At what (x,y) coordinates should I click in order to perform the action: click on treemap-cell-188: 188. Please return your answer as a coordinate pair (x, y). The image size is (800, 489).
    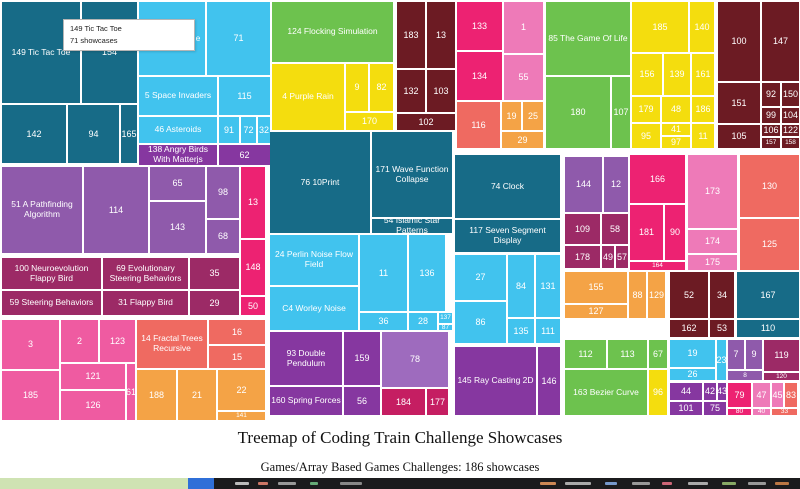
    Looking at the image, I should click on (156, 395).